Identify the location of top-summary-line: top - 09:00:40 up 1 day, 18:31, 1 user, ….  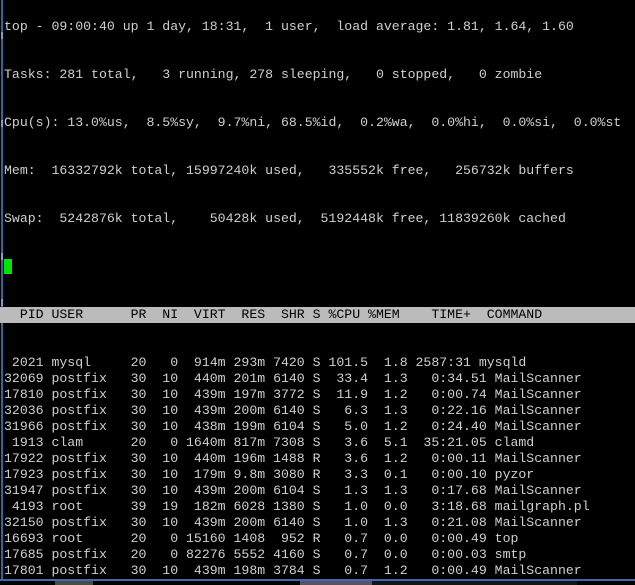
(289, 26).